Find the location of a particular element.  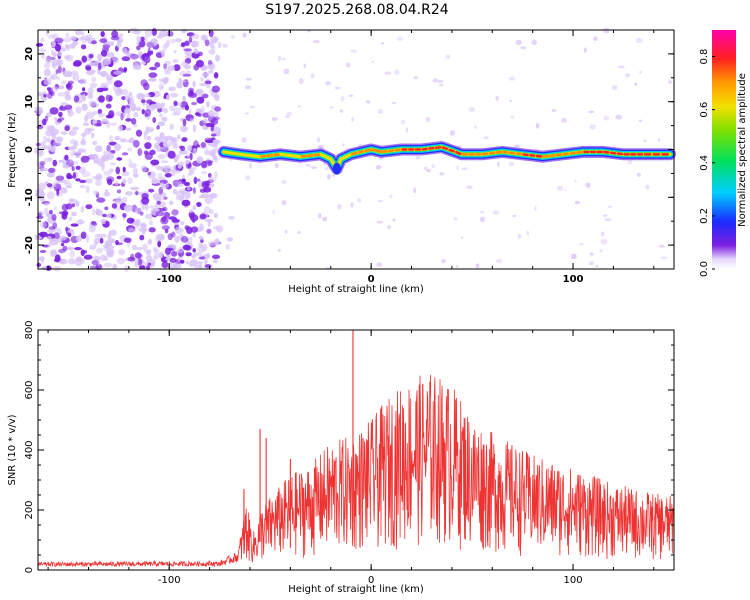

colorbar-gradient is located at coordinates (724, 149).